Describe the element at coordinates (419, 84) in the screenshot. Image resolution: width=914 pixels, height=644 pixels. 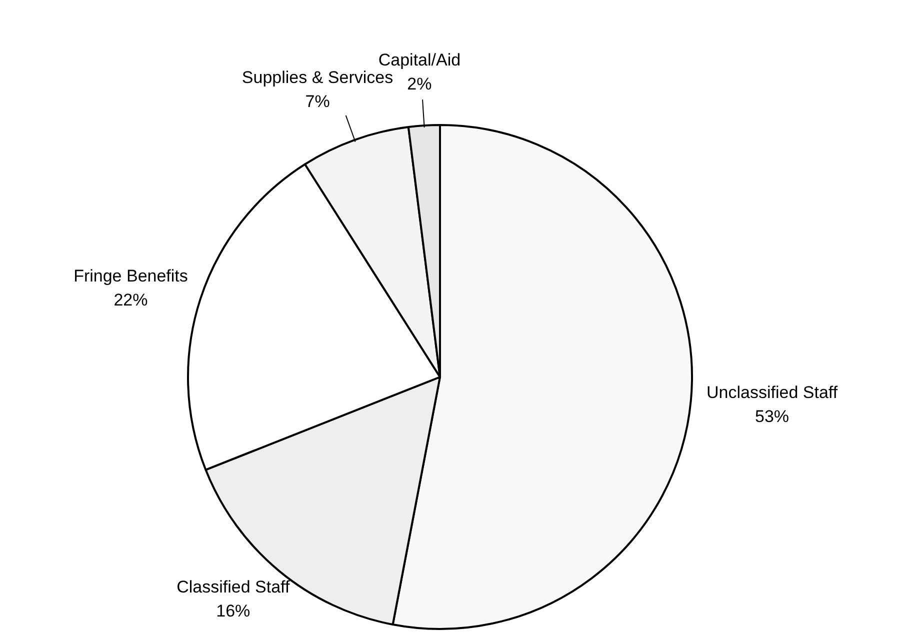
I see `data-label: 2%` at that location.